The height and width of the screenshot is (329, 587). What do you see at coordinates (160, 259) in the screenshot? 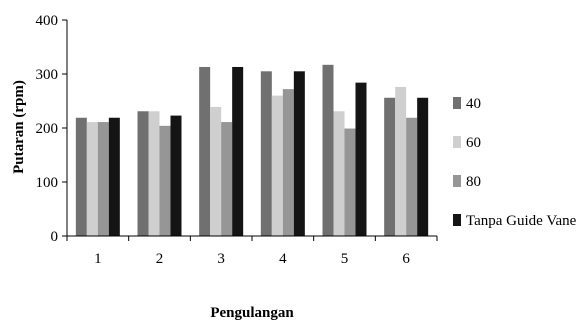
I see `x-tick-label: 2` at bounding box center [160, 259].